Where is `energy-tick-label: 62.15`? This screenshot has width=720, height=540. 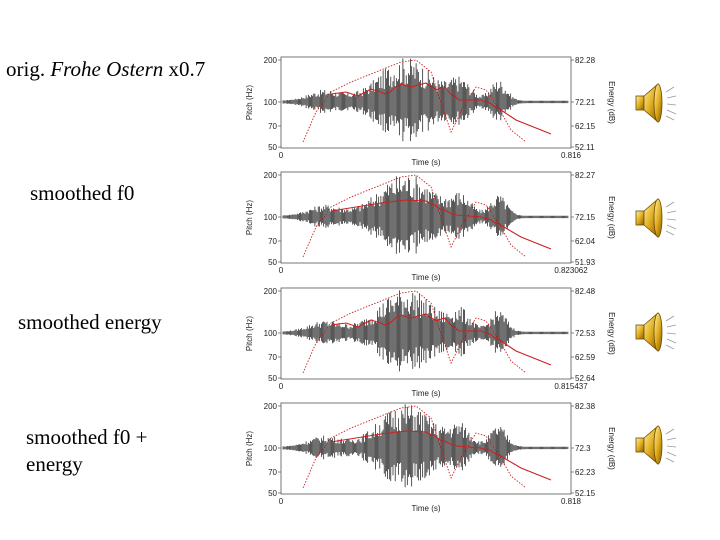 energy-tick-label: 62.15 is located at coordinates (585, 126).